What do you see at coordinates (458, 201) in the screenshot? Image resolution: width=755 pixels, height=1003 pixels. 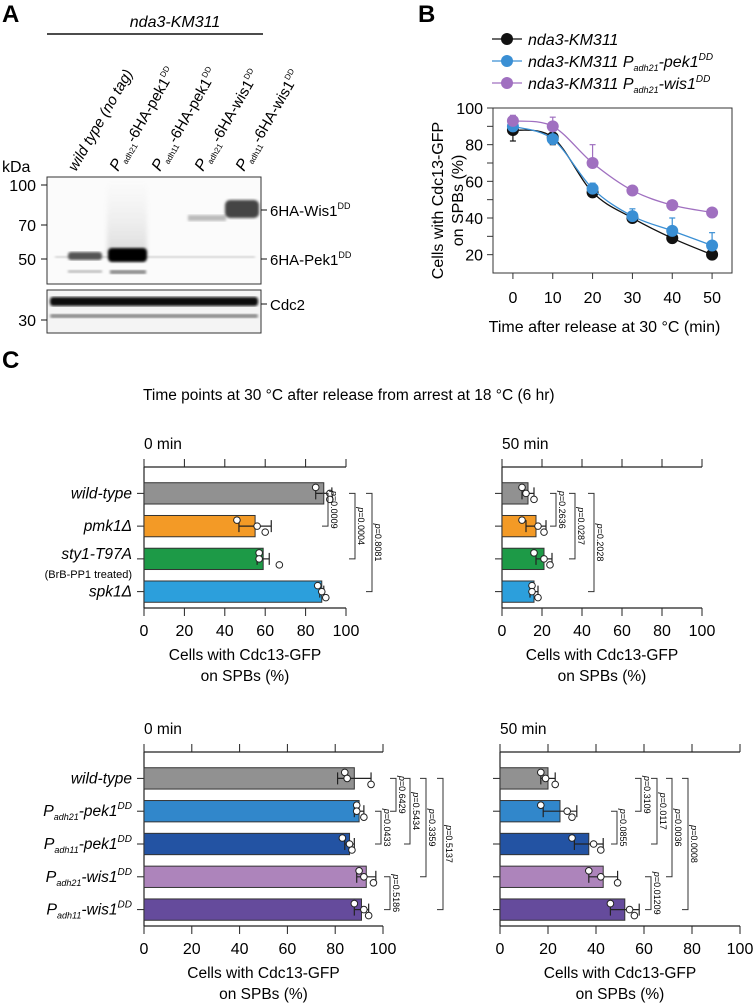 I see `y-axis-label: on SPBs (%)` at bounding box center [458, 201].